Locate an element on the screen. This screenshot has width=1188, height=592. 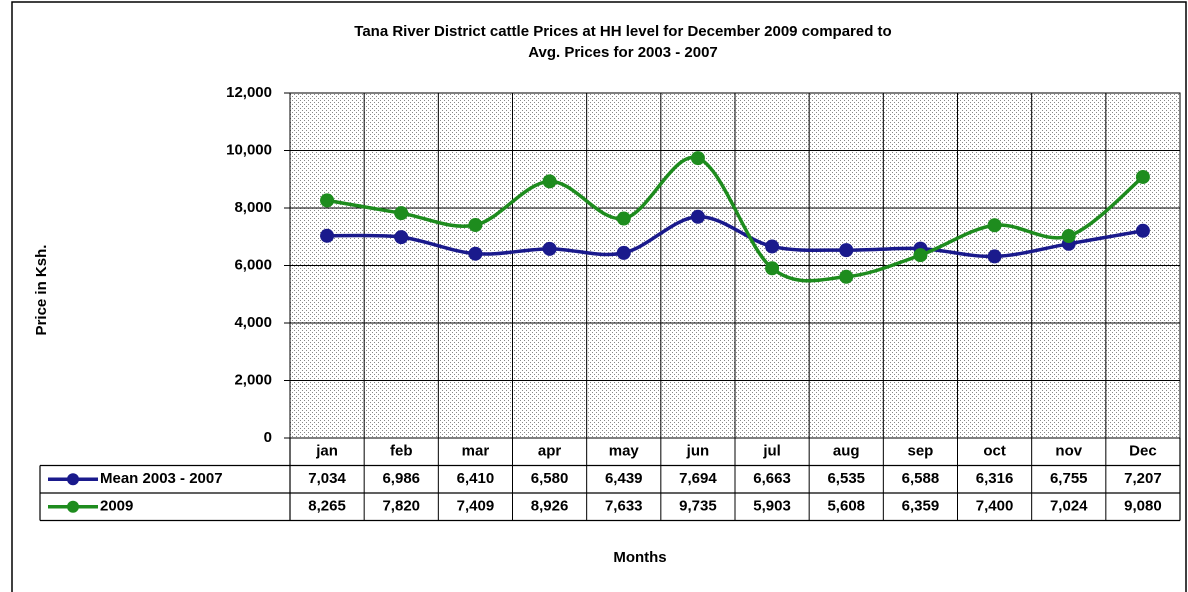
table-value: 9,735 is located at coordinates (698, 506).